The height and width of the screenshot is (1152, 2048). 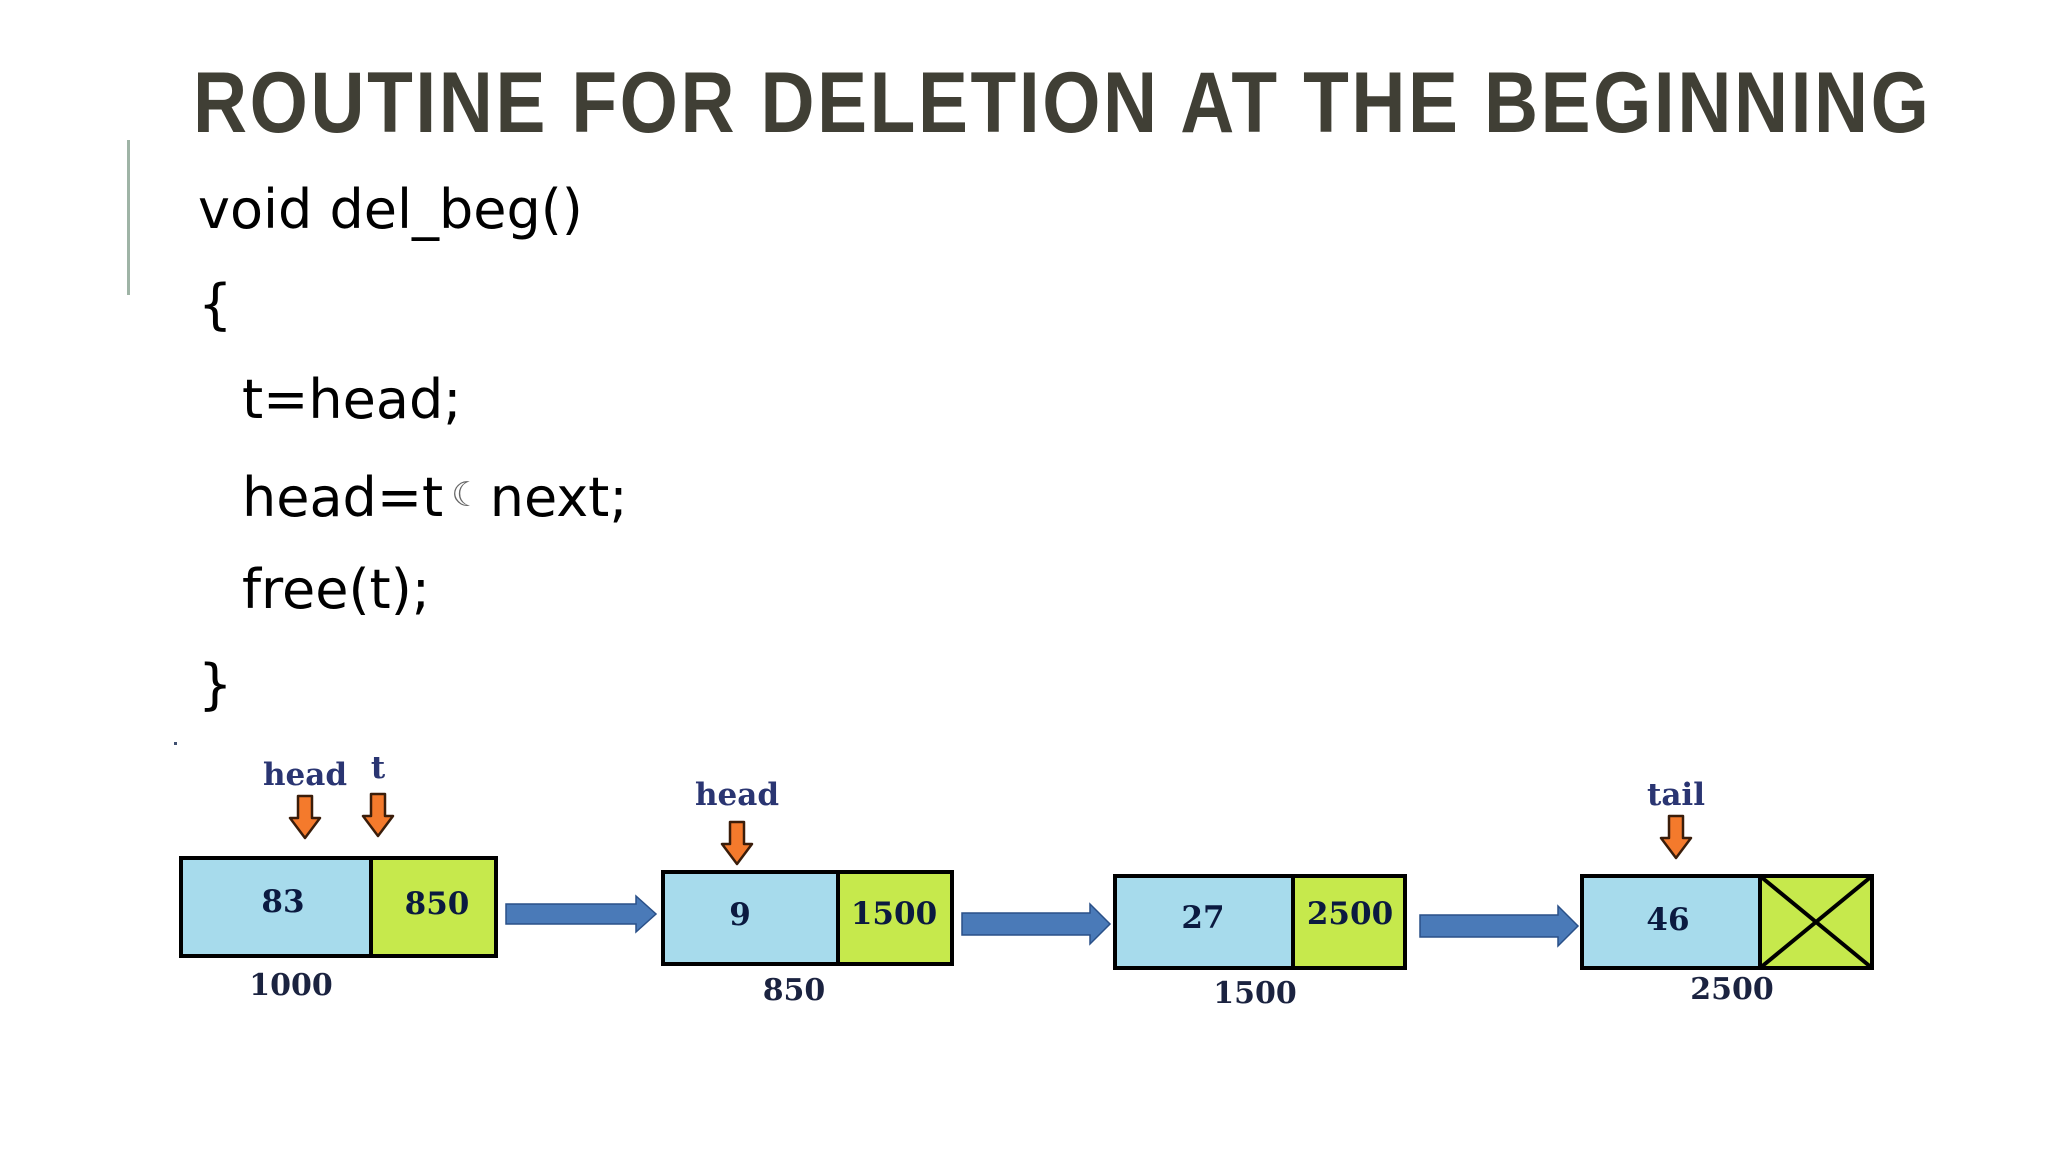 I want to click on node-next-value: 2500, so click(x=1350, y=914).